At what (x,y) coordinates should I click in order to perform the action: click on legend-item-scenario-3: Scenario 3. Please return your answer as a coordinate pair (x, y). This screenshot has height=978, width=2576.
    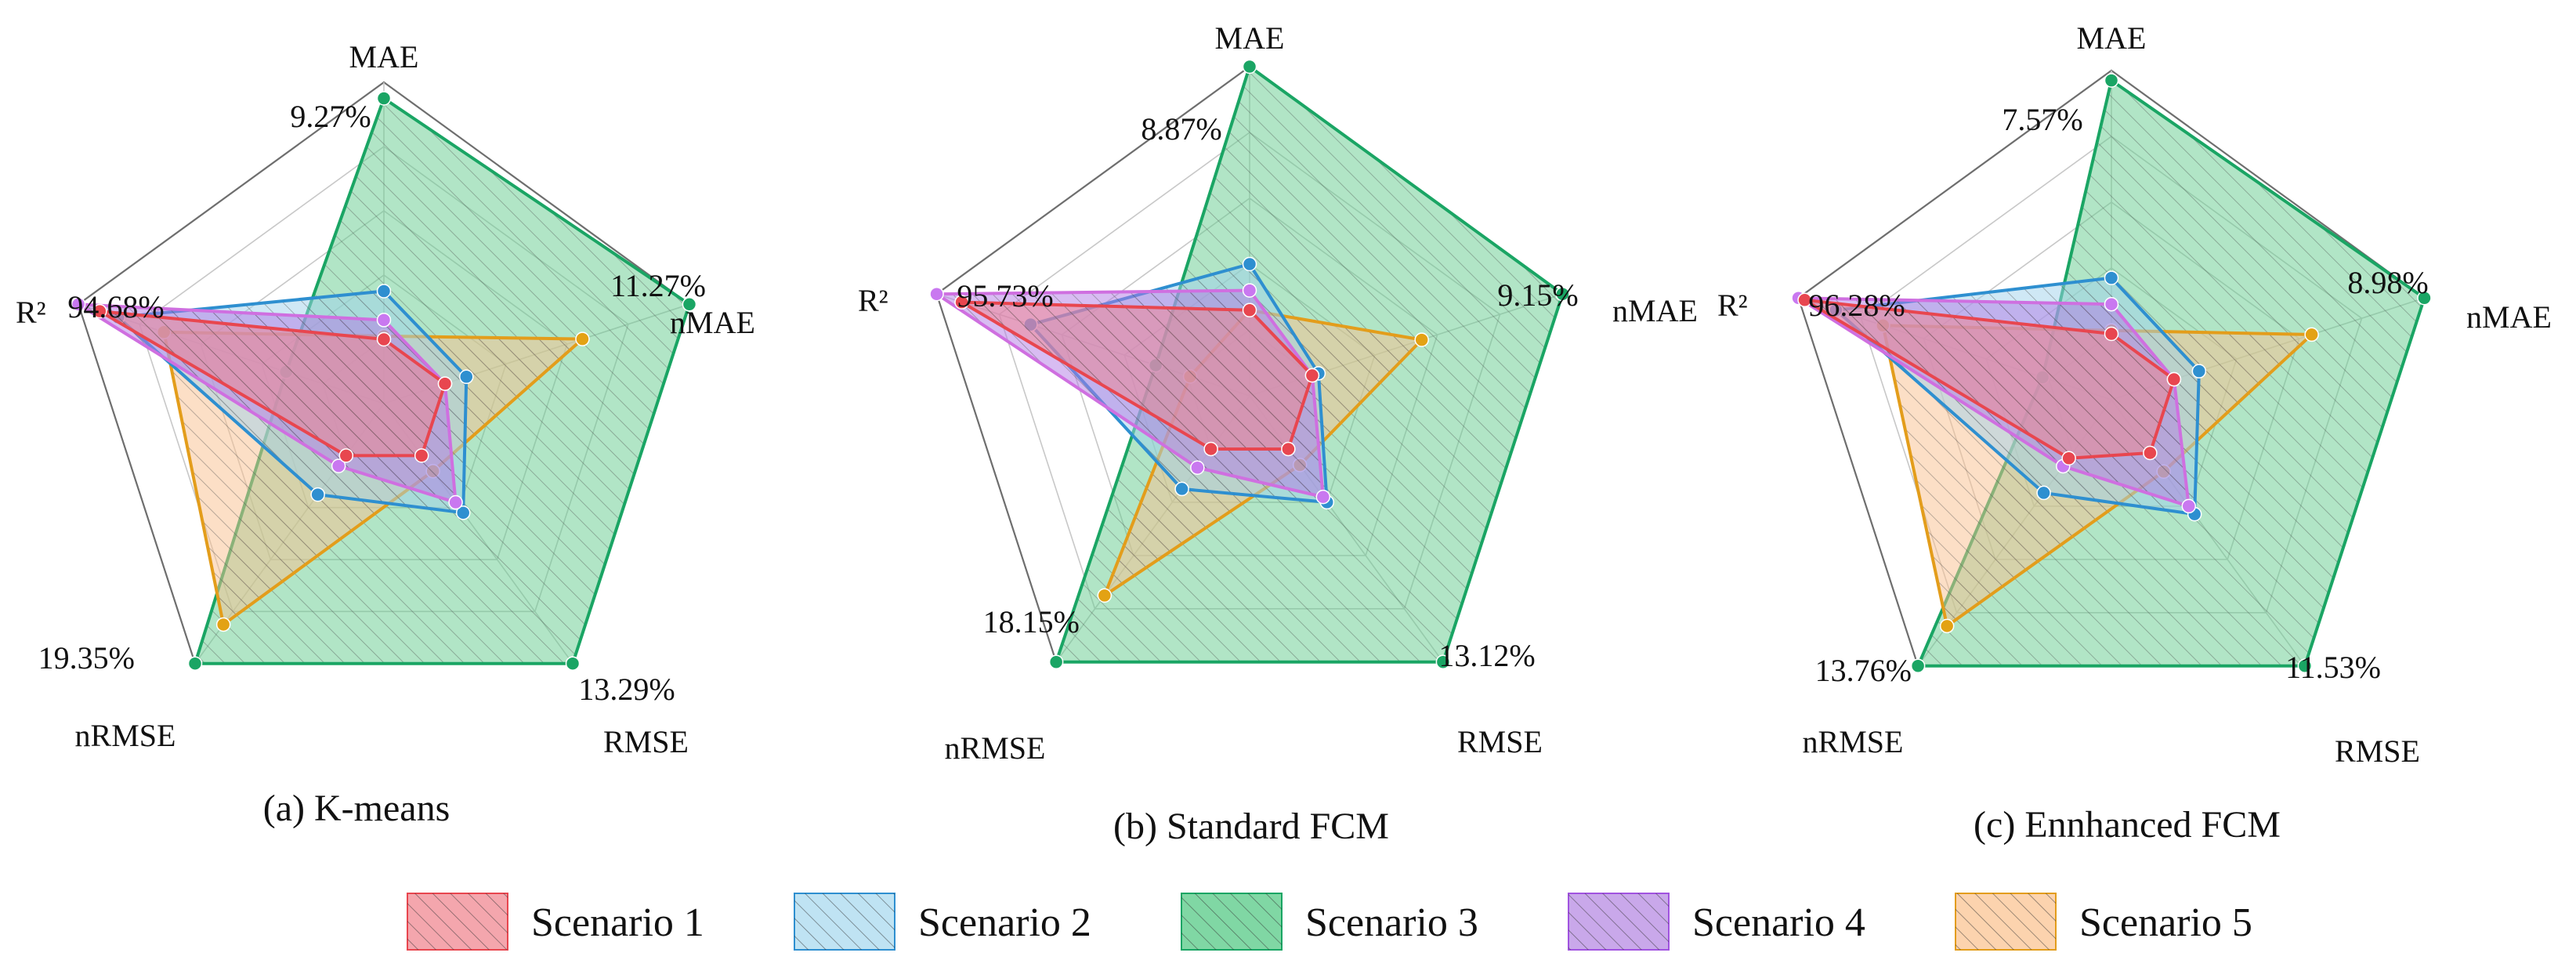
    Looking at the image, I should click on (1329, 922).